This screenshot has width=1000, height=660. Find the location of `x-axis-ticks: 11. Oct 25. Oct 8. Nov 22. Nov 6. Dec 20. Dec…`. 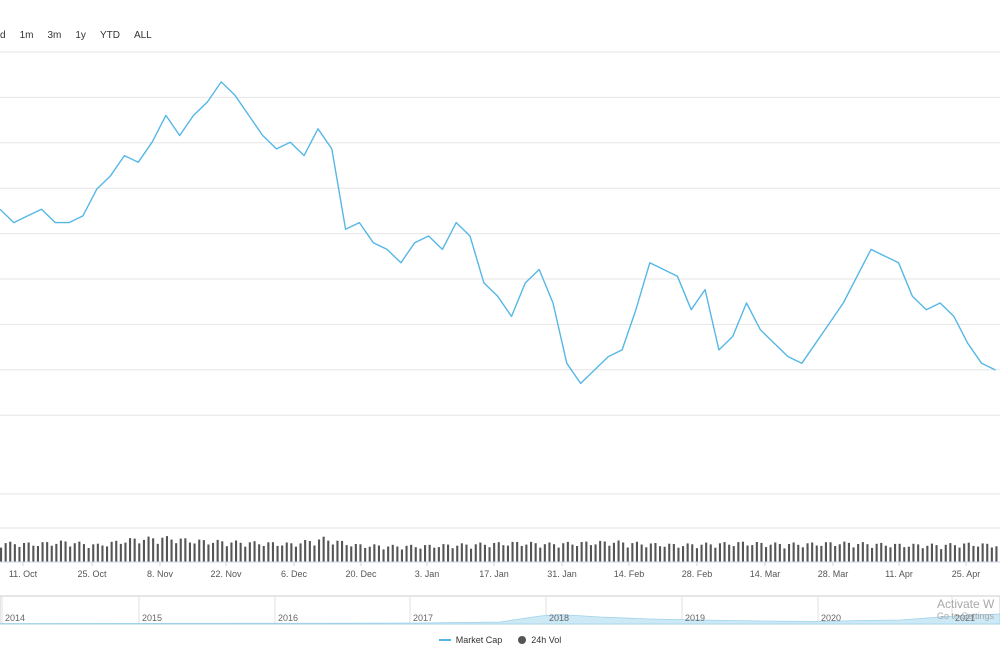

x-axis-ticks: 11. Oct 25. Oct 8. Nov 22. Nov 6. Dec 20. Dec… is located at coordinates (494, 570).